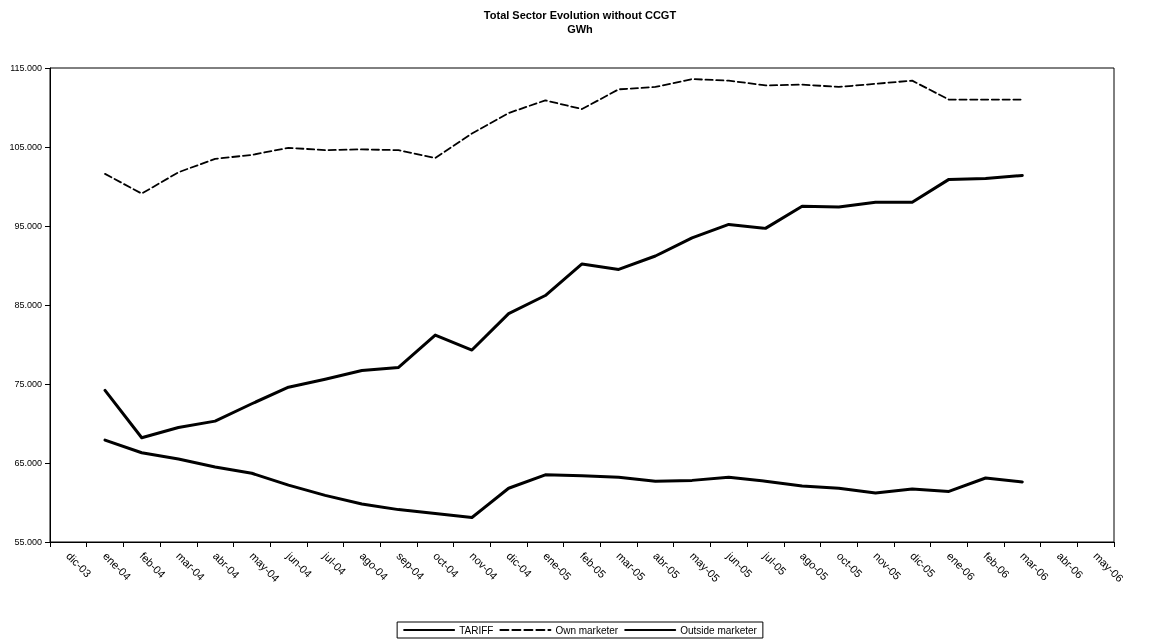  What do you see at coordinates (580, 28) in the screenshot?
I see `chart-subtitle: GWh` at bounding box center [580, 28].